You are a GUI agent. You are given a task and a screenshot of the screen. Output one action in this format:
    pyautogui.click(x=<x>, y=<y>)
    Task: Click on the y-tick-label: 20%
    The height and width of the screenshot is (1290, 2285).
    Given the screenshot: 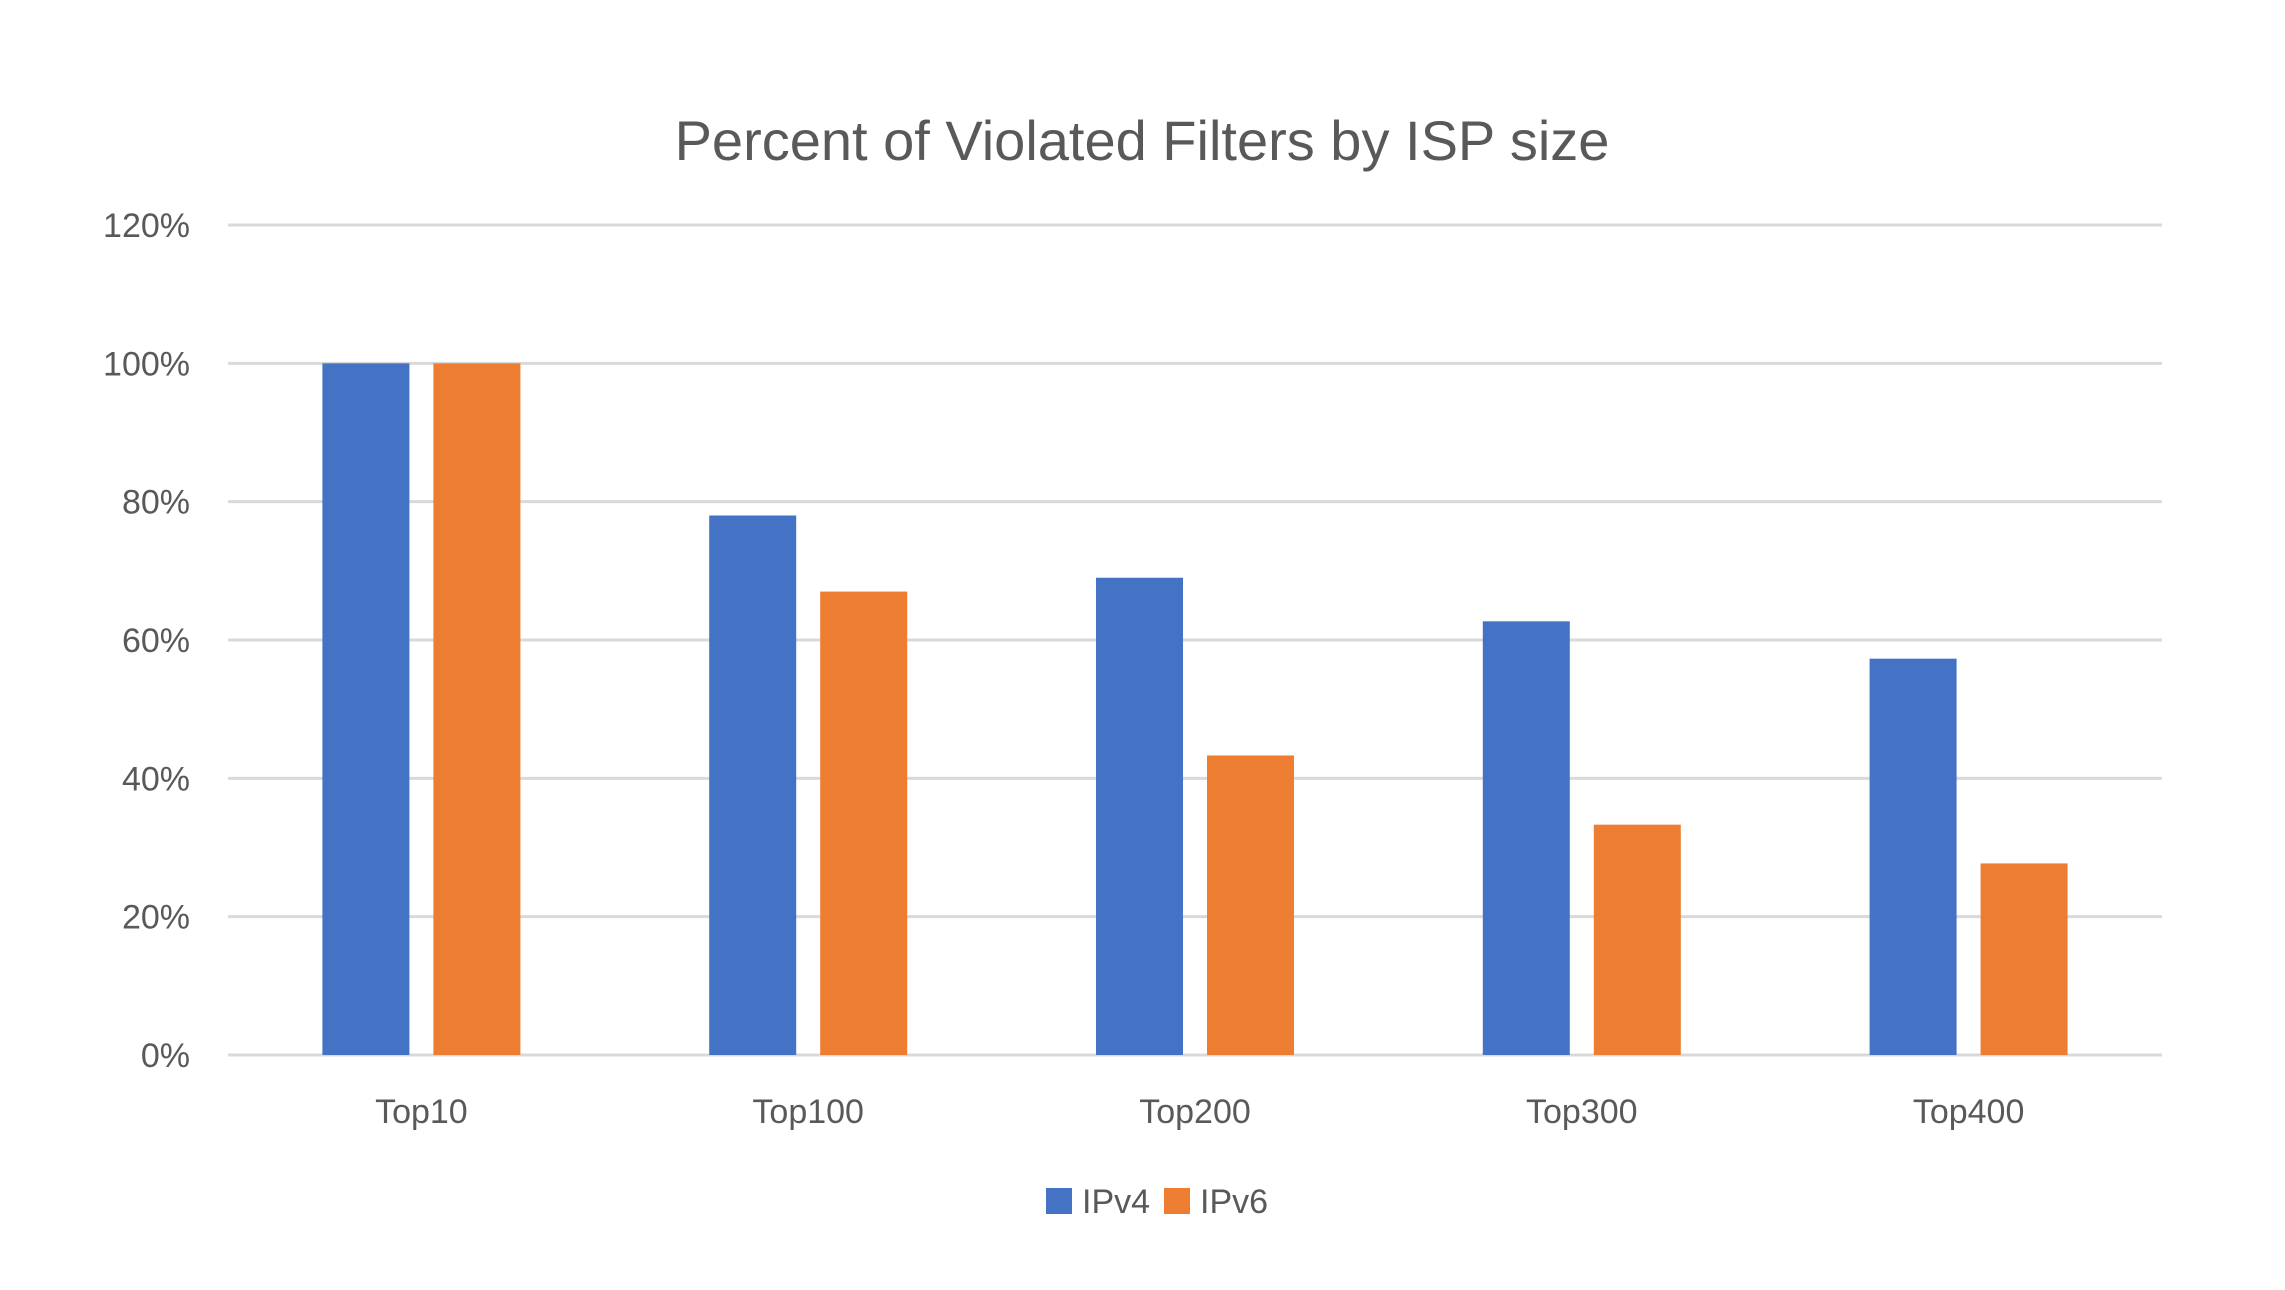 What is the action you would take?
    pyautogui.click(x=156, y=918)
    